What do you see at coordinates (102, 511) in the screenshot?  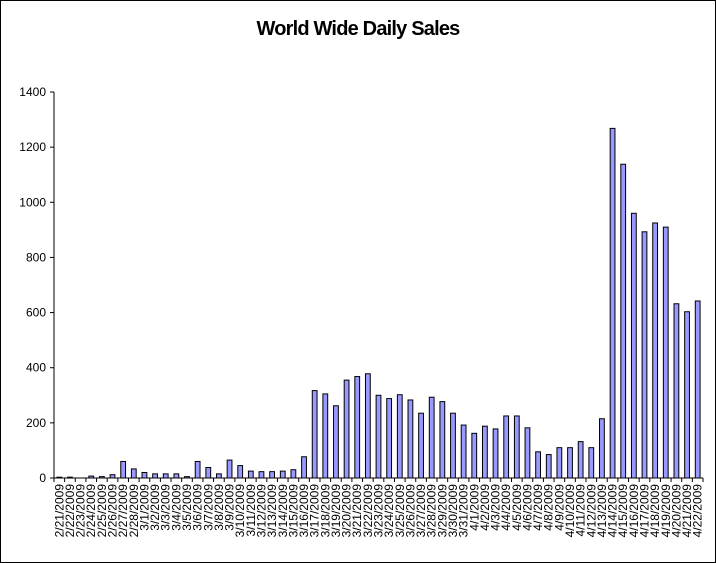 I see `x-category-label: 2/25/2009` at bounding box center [102, 511].